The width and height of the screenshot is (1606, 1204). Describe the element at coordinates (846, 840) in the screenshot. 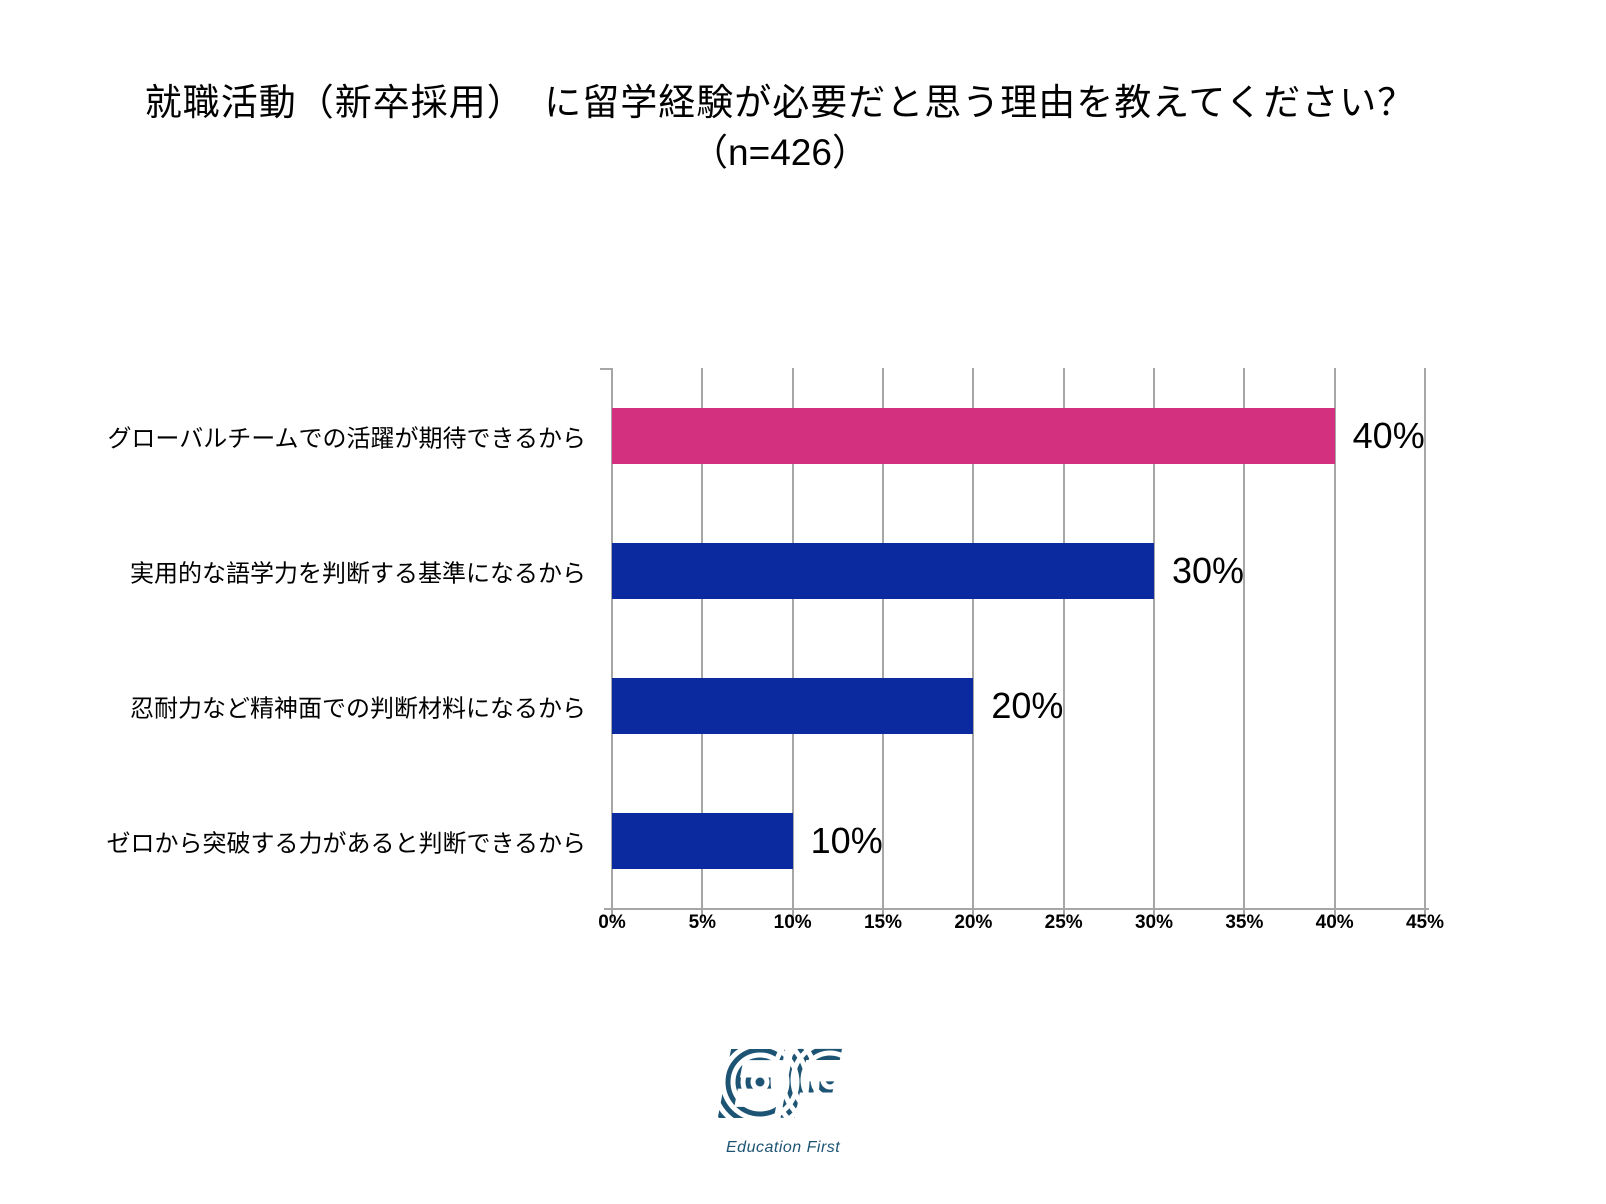

I see `value-label: 10%` at that location.